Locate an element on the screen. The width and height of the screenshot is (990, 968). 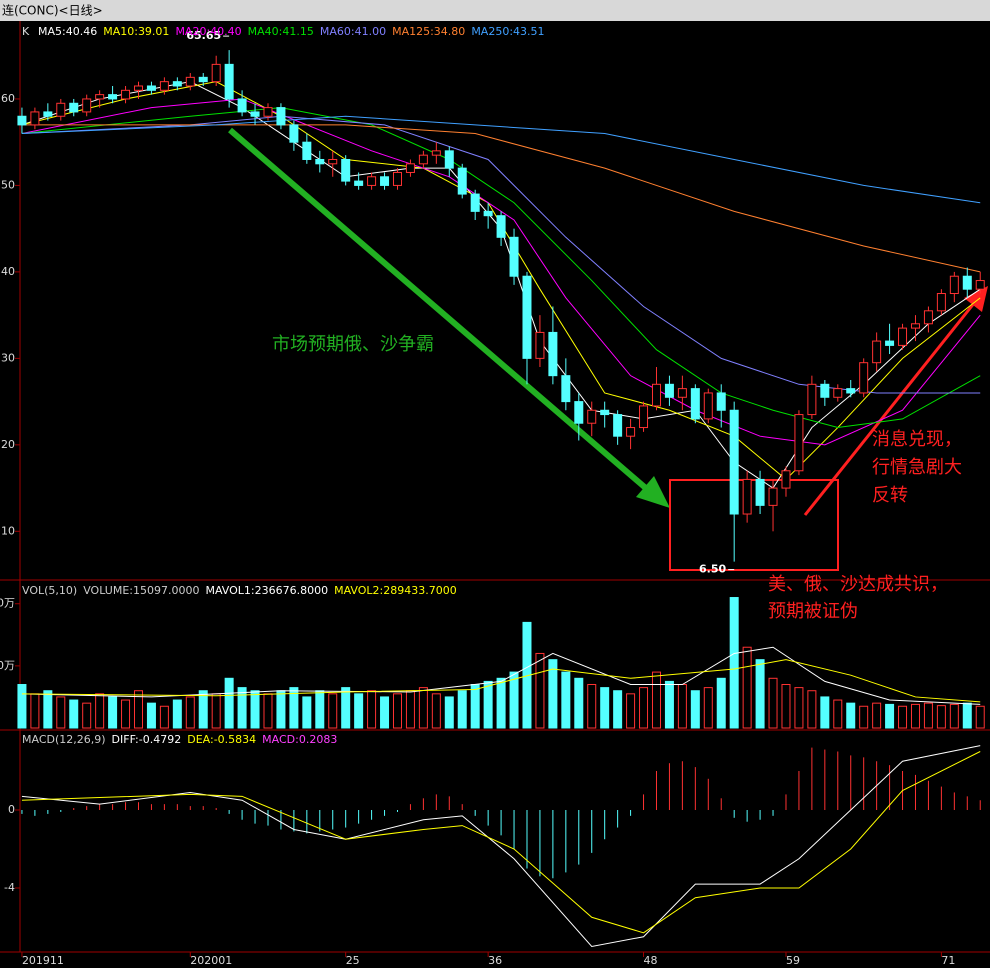
x-tick-label: 48 is located at coordinates (651, 960).